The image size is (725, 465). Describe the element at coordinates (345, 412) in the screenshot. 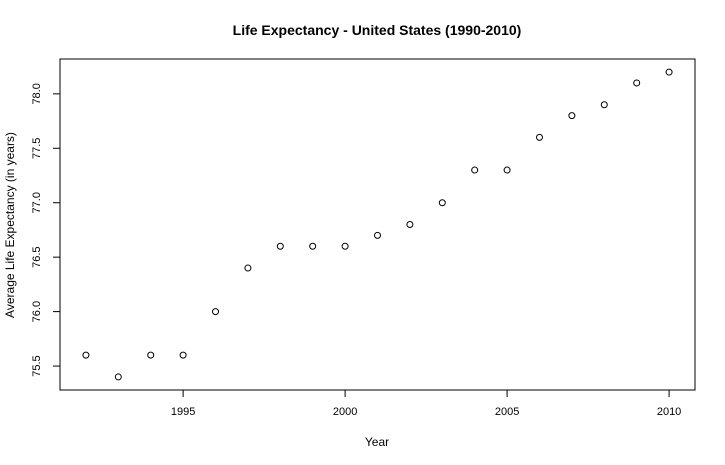

I see `x-tick-label: 2000` at that location.